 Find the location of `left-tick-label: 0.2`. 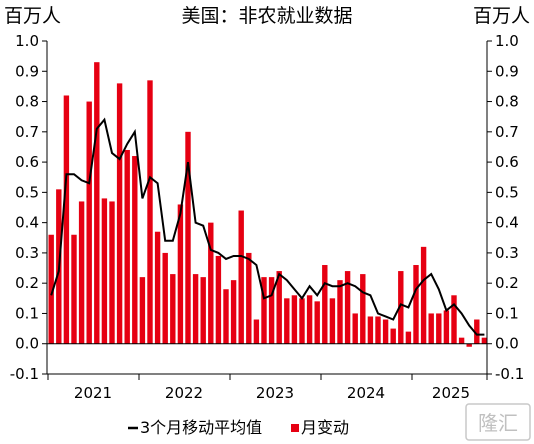

left-tick-label: 0.2 is located at coordinates (27, 283).